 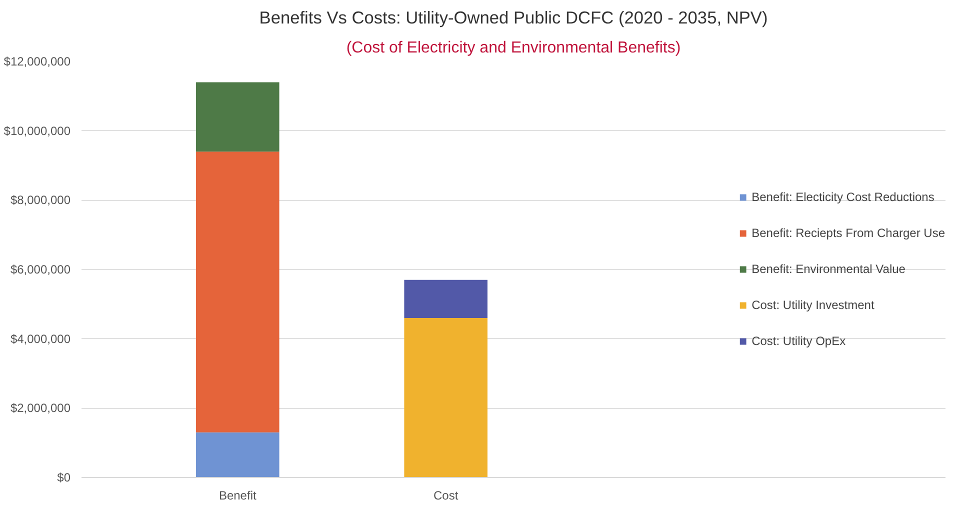 What do you see at coordinates (237, 495) in the screenshot?
I see `x-tick-label: Benefit` at bounding box center [237, 495].